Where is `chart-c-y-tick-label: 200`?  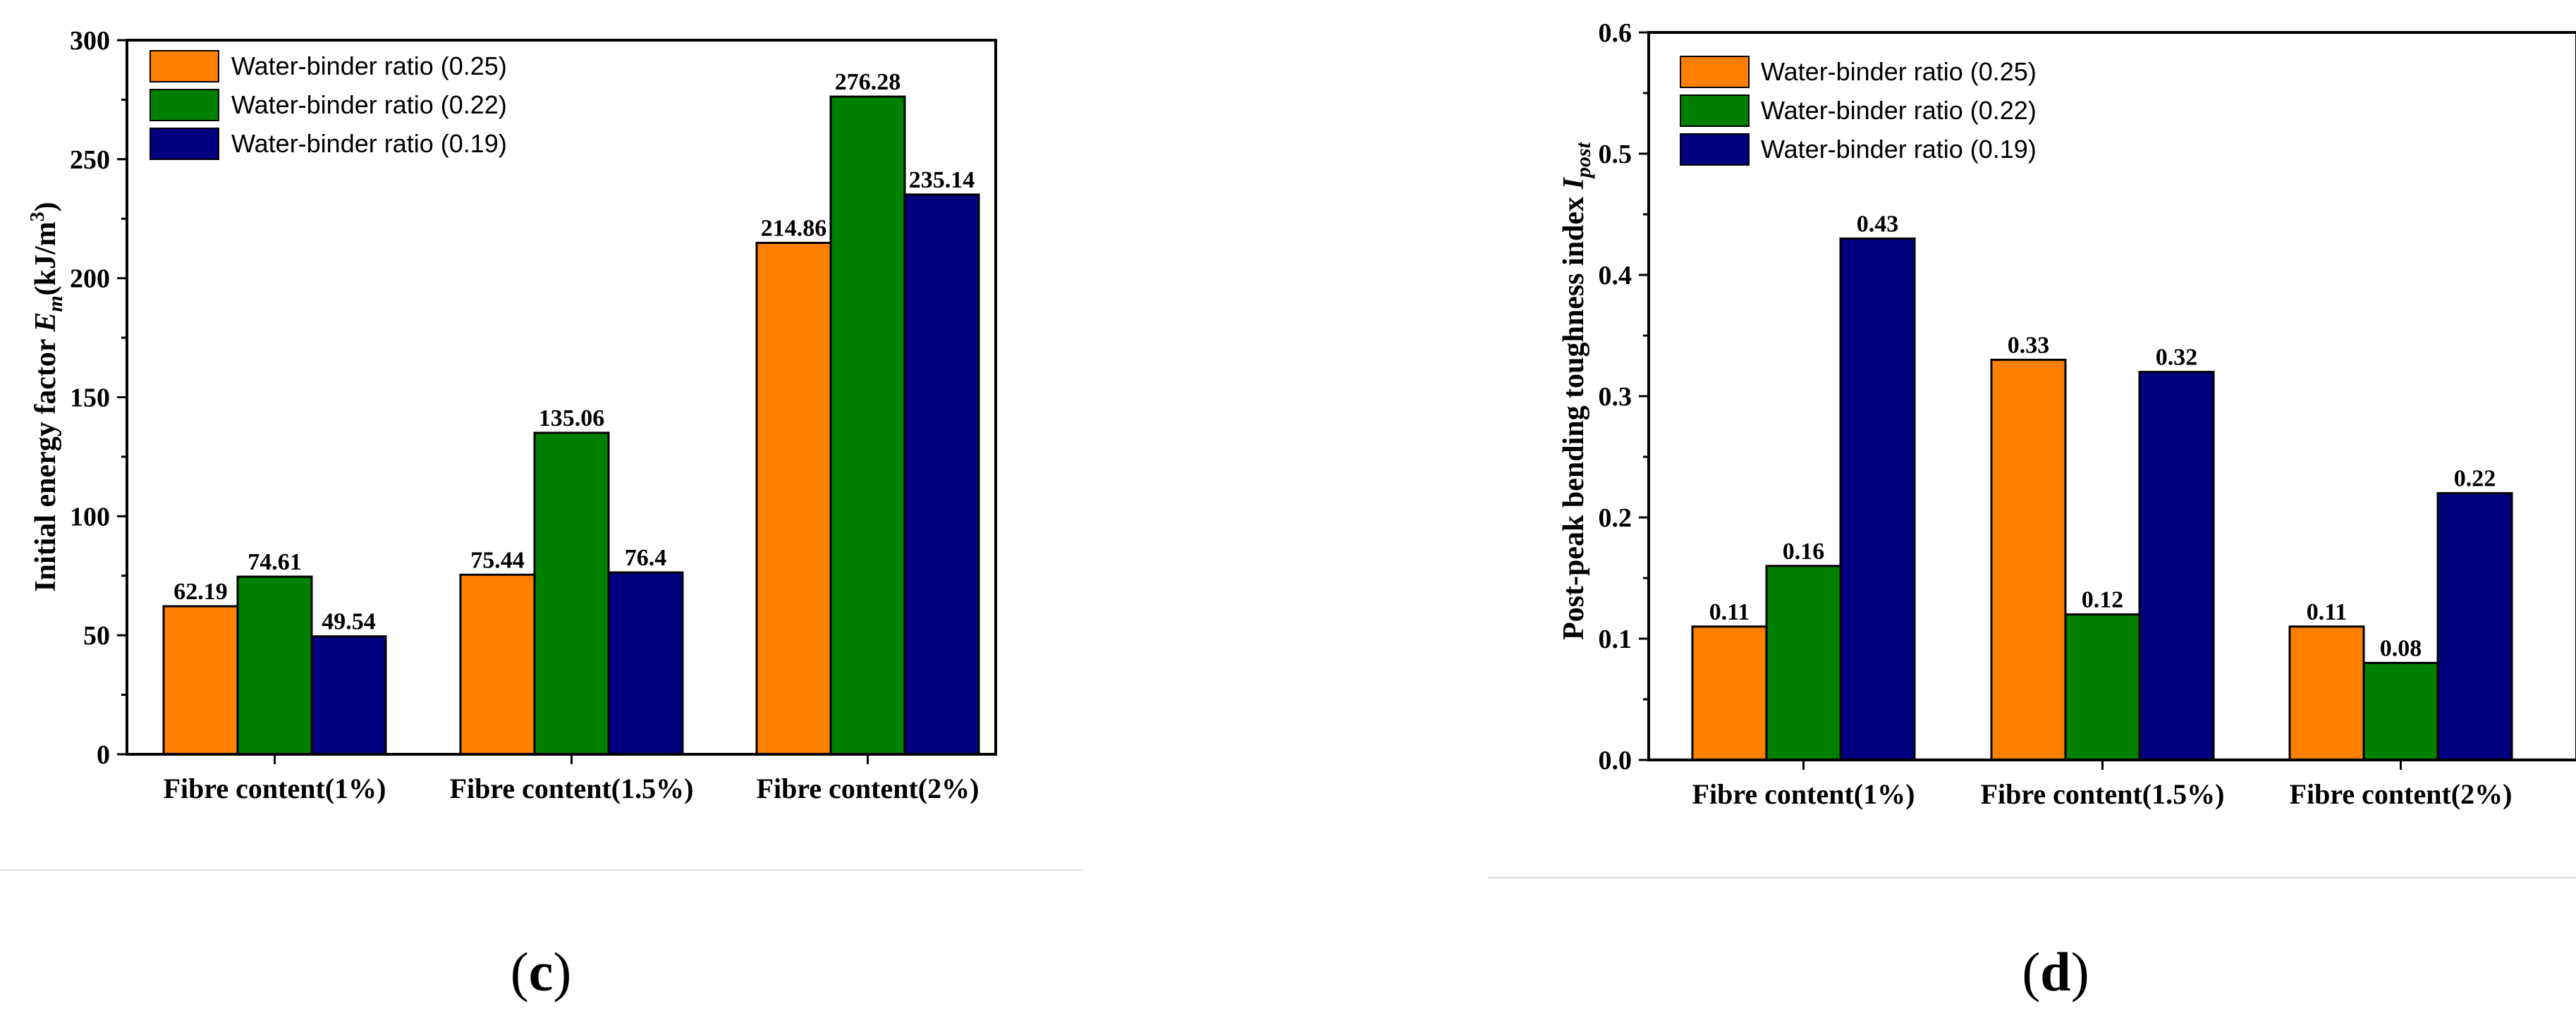
chart-c-y-tick-label: 200 is located at coordinates (90, 279).